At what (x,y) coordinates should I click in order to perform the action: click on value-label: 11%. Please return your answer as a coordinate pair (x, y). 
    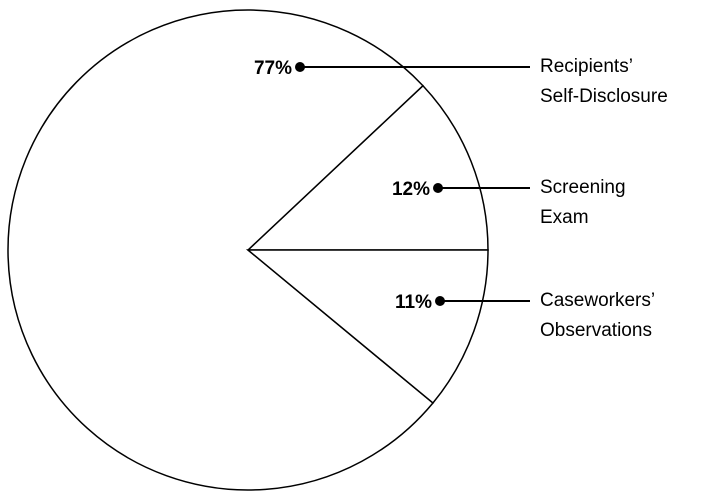
    Looking at the image, I should click on (413, 302).